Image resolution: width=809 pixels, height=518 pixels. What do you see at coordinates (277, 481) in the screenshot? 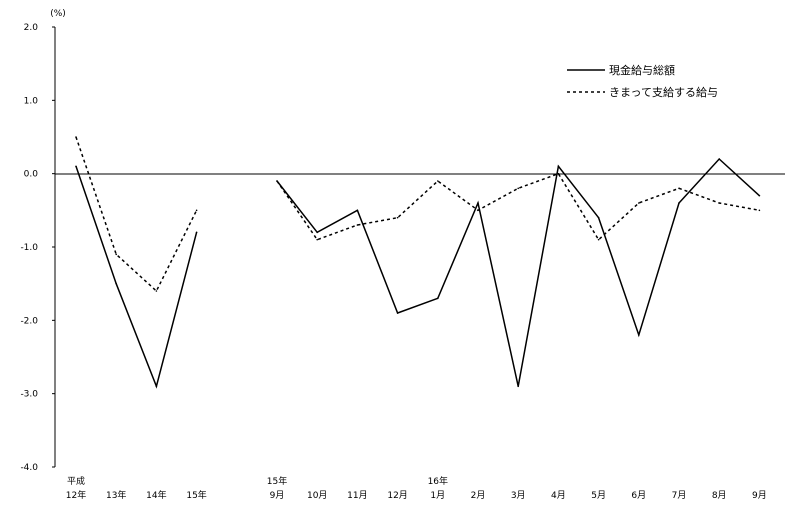
I see `x-tick-label-top: 15年` at bounding box center [277, 481].